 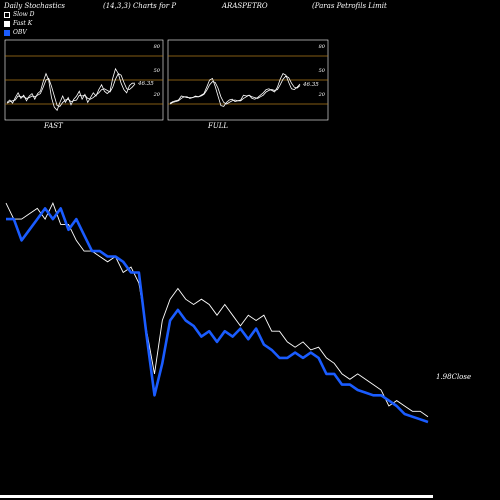 I want to click on fast-tick-label-20: 20, so click(x=157, y=95).